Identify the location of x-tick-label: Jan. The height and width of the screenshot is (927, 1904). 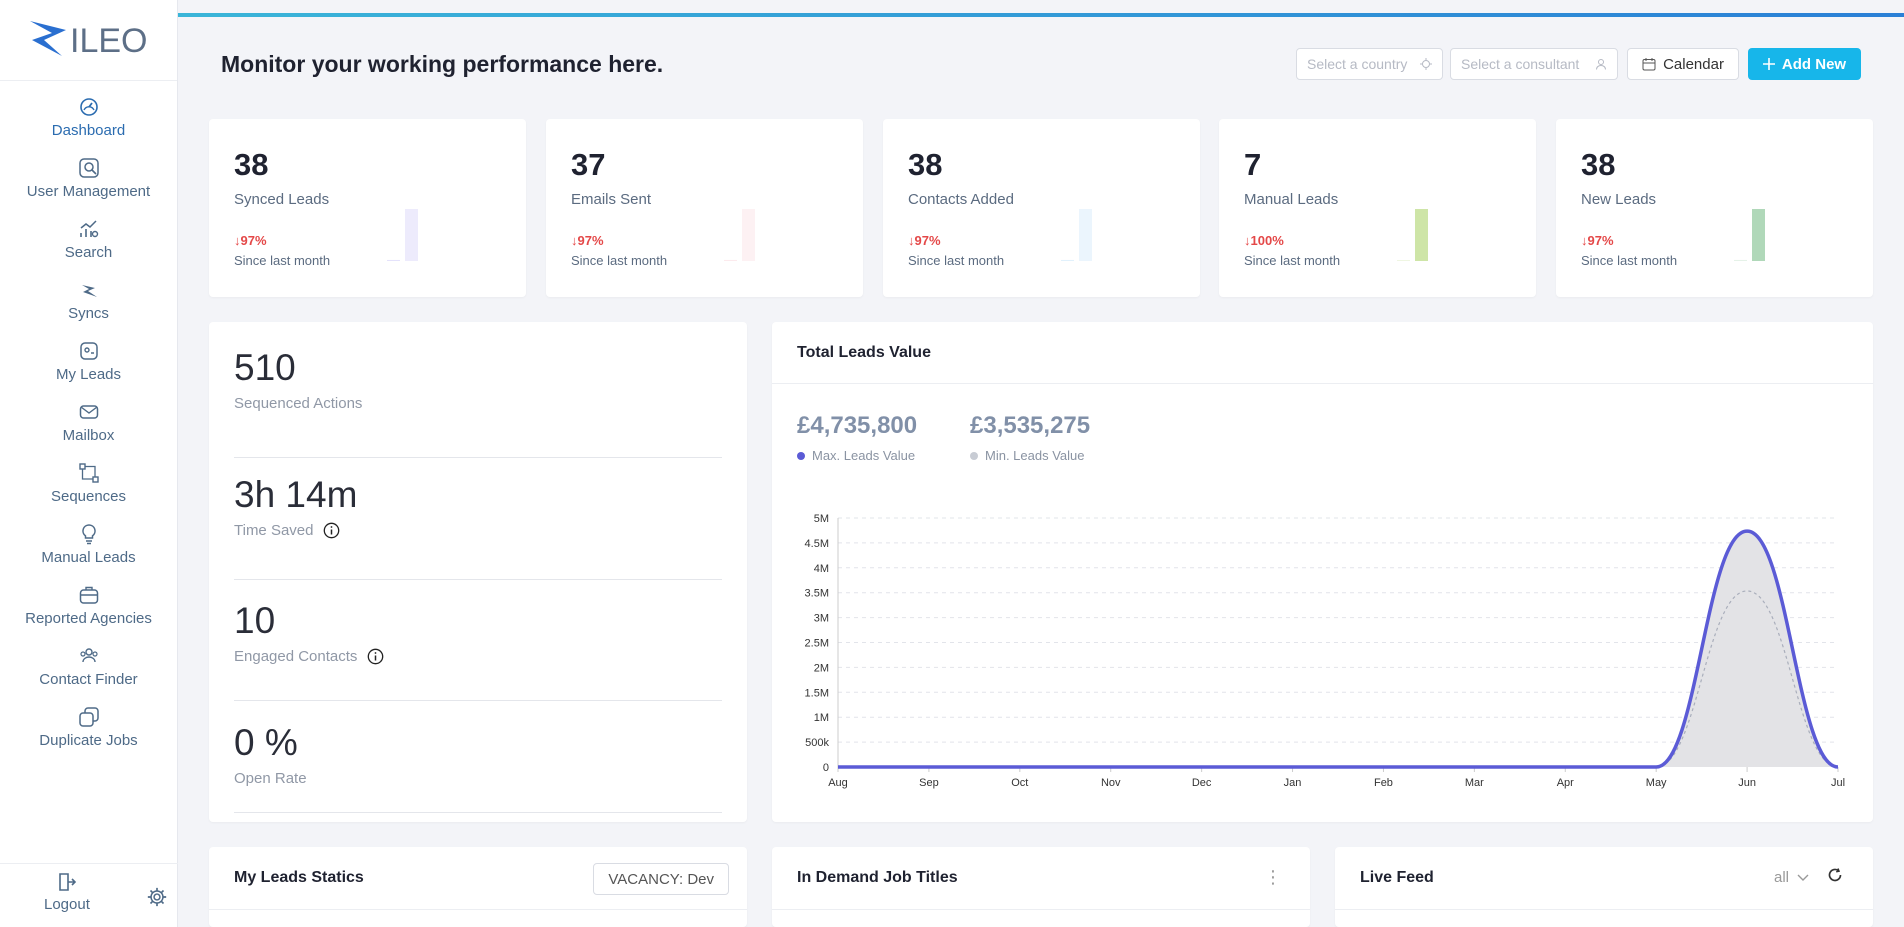
(1293, 783).